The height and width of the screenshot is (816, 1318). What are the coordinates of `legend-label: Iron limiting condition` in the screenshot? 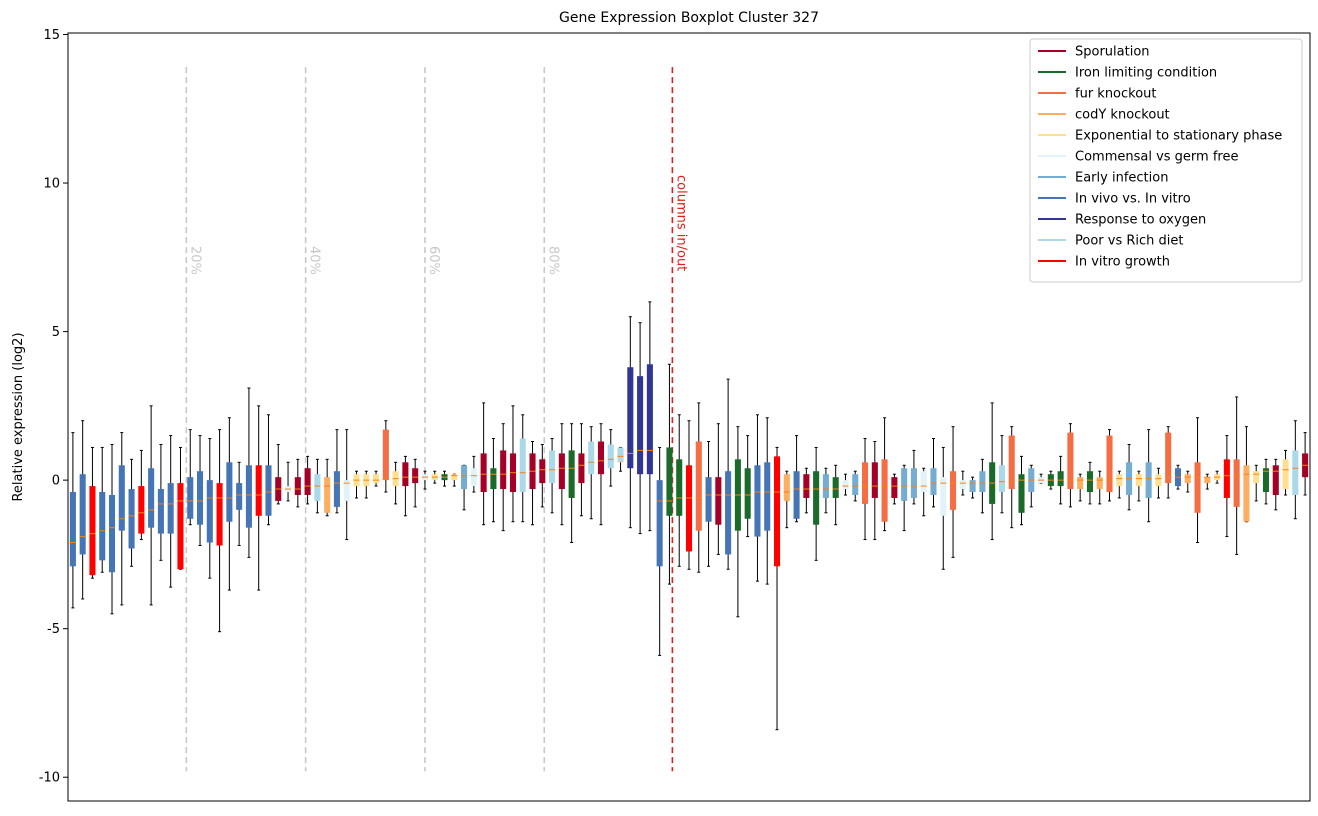 It's located at (1146, 73).